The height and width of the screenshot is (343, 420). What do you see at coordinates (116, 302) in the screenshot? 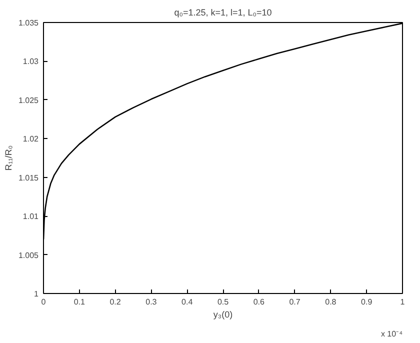
I see `x-tick-label: 0.2` at bounding box center [116, 302].